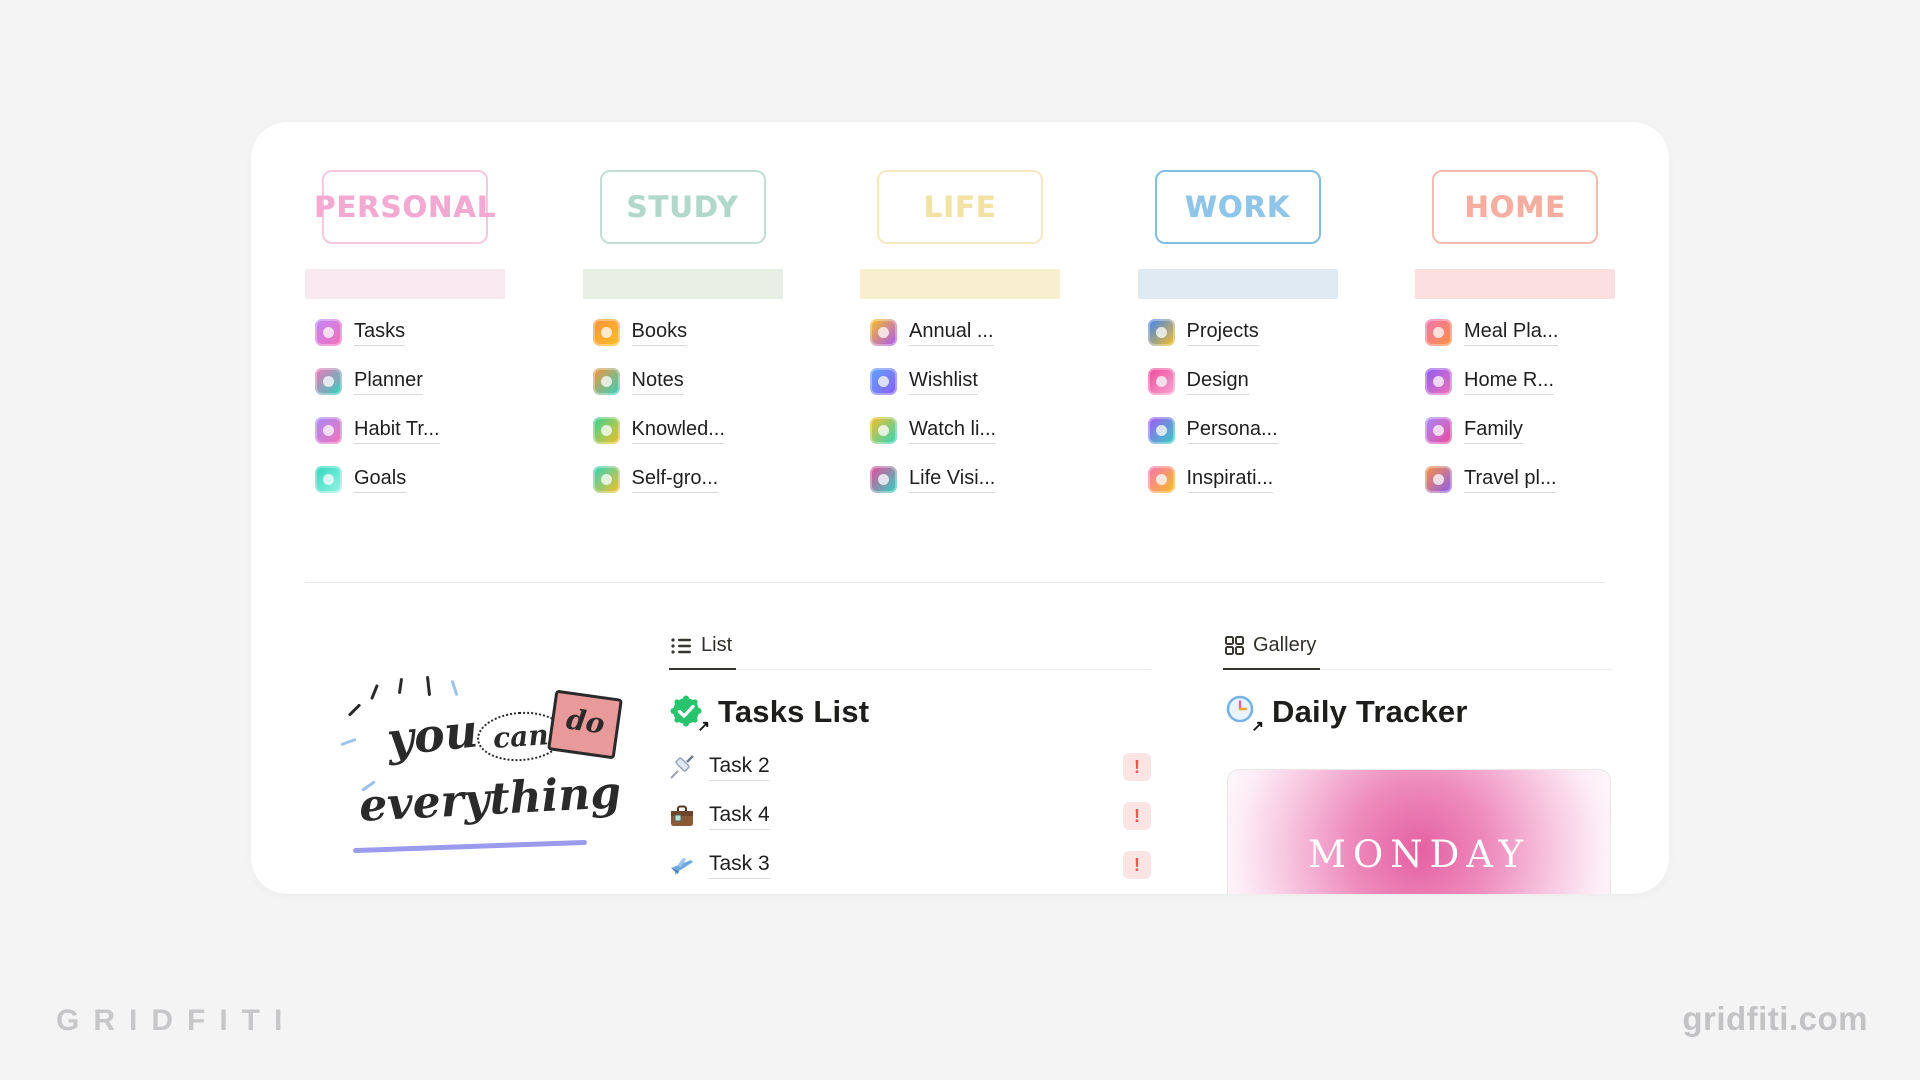  What do you see at coordinates (1222, 332) in the screenshot?
I see `page-link-label: Projects` at bounding box center [1222, 332].